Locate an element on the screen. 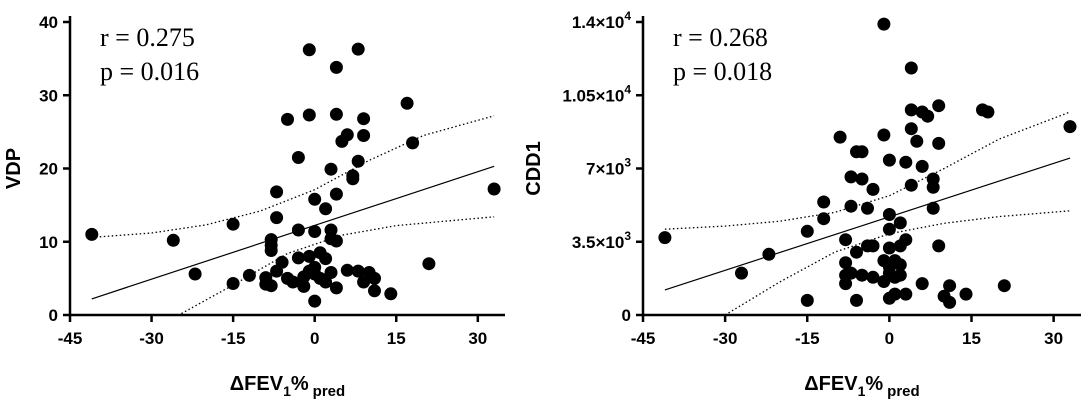 This screenshot has width=1091, height=404. y-tick-label: 7×10³ is located at coordinates (608, 167).